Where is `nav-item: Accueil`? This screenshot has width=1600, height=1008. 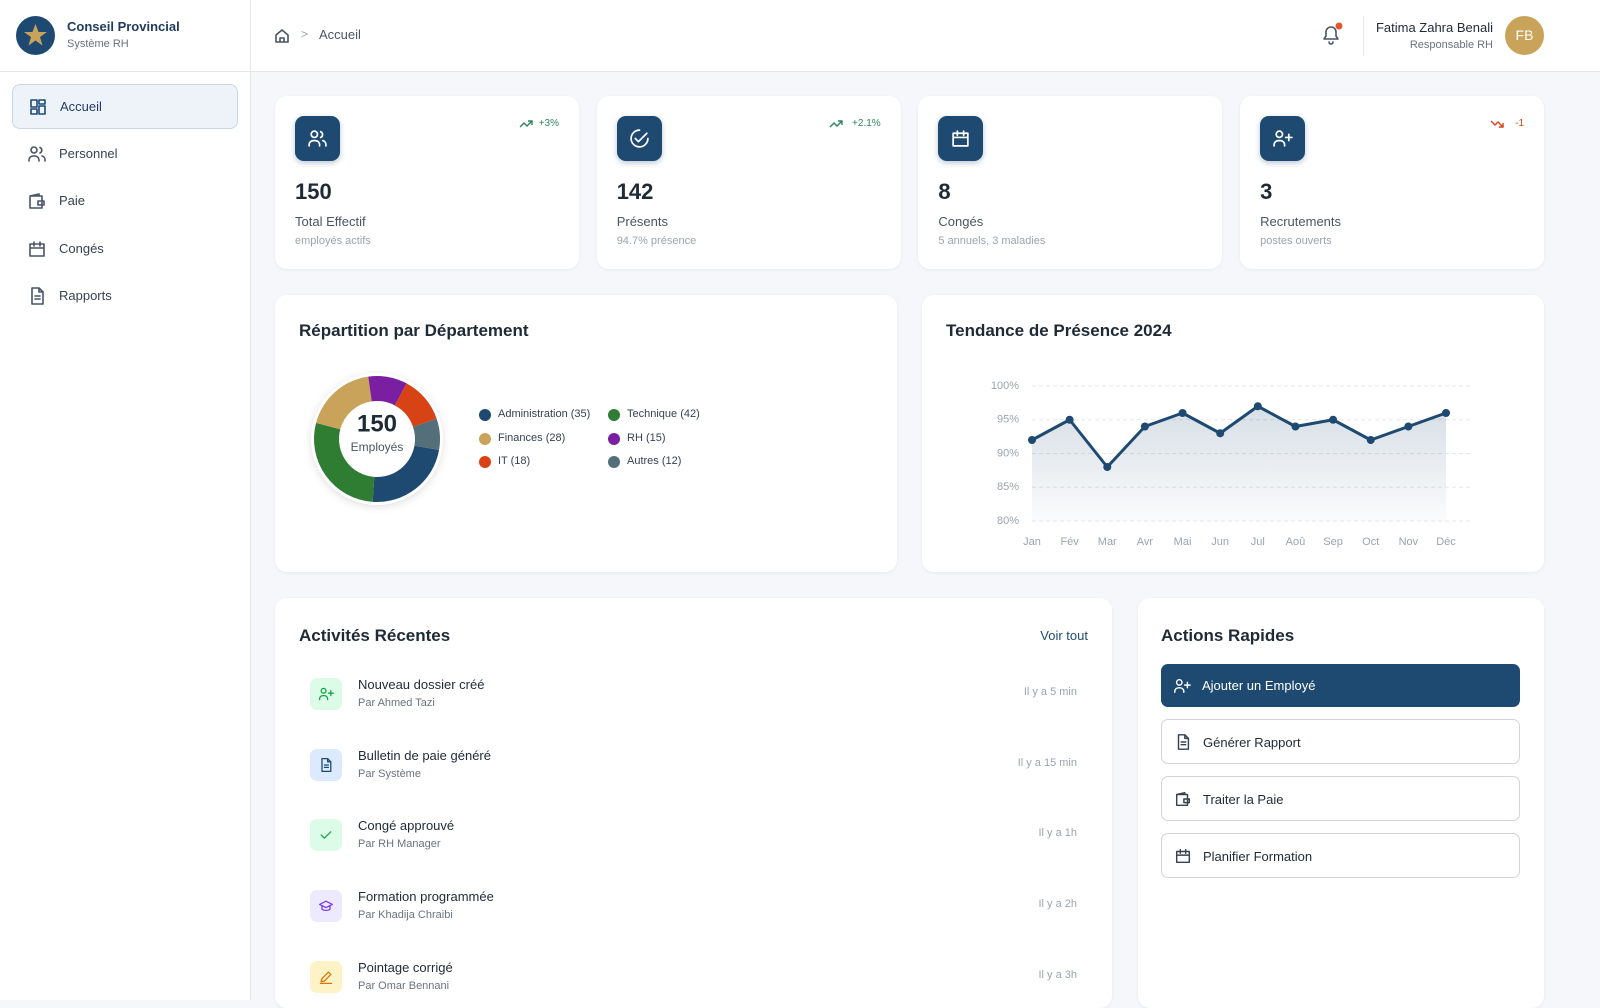
nav-item: Accueil is located at coordinates (125, 106).